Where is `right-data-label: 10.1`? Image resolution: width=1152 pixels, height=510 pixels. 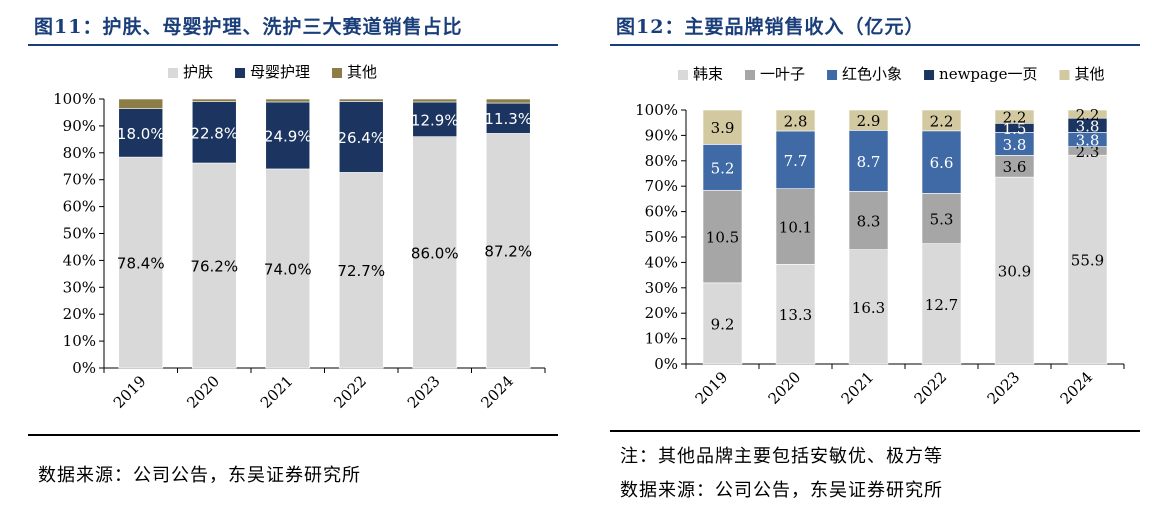 right-data-label: 10.1 is located at coordinates (795, 228).